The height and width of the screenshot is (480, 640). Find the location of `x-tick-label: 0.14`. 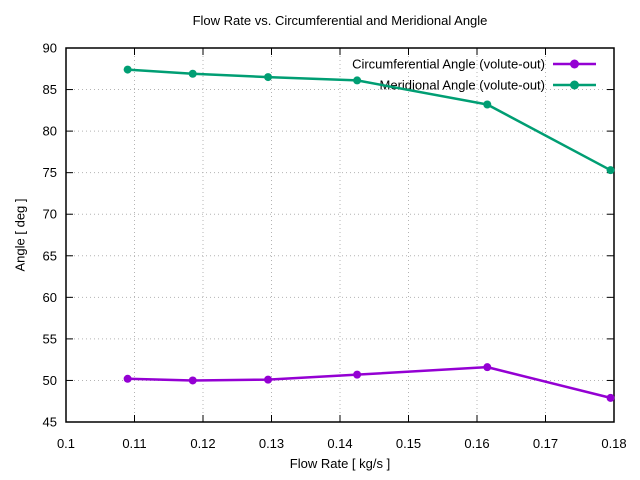

x-tick-label: 0.14 is located at coordinates (339, 443).